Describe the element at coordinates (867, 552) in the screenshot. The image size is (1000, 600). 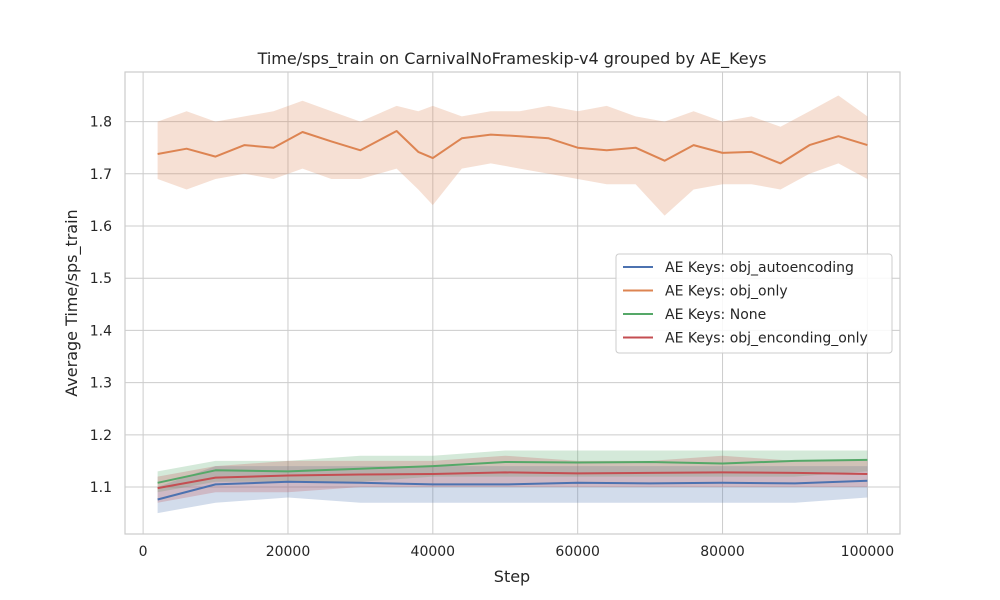
I see `x-tick-label: 100000` at that location.